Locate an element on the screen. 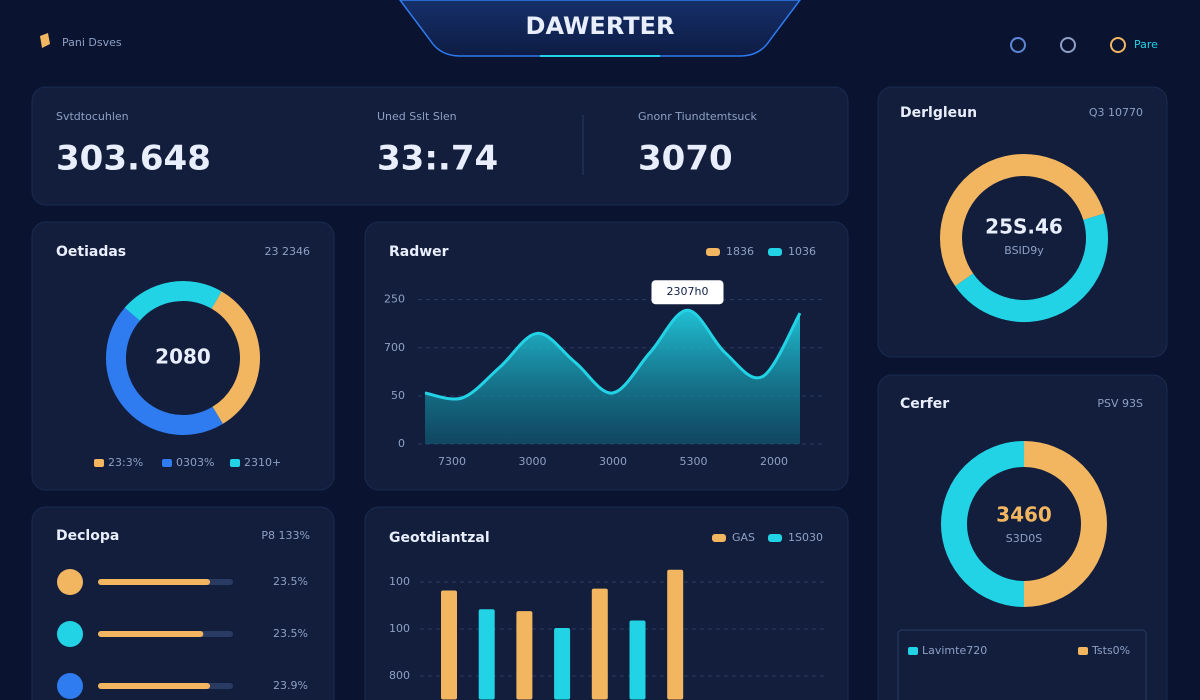 The width and height of the screenshot is (1200, 700). header-tab is located at coordinates (600, 28).